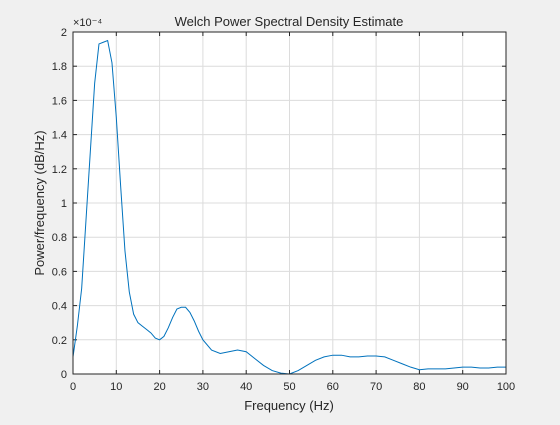 The image size is (560, 425). I want to click on y-tick-label: 2, so click(64, 33).